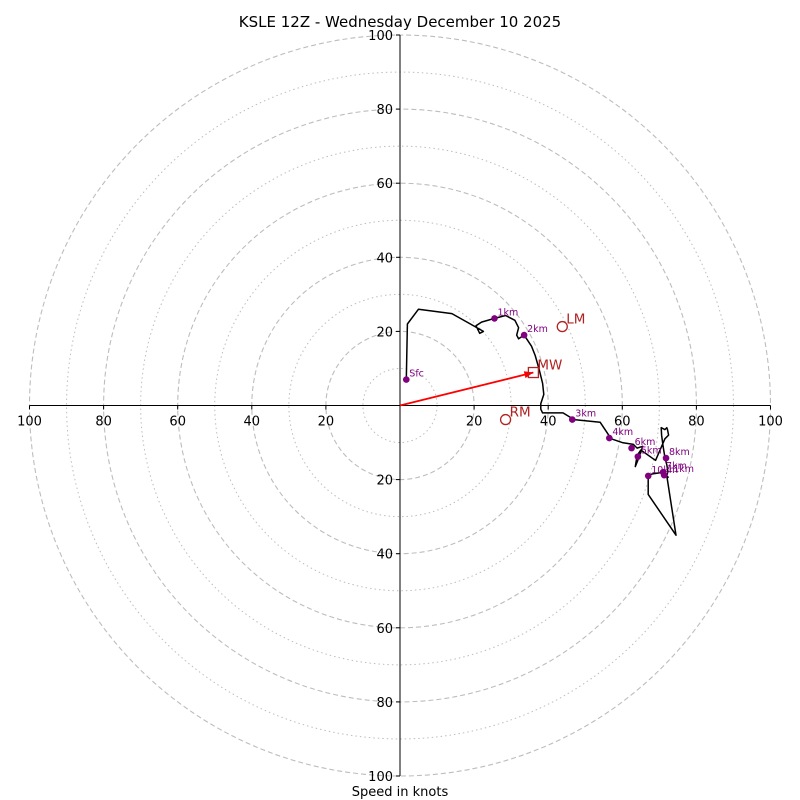  Describe the element at coordinates (664, 475) in the screenshot. I see `height-point-11km` at that location.